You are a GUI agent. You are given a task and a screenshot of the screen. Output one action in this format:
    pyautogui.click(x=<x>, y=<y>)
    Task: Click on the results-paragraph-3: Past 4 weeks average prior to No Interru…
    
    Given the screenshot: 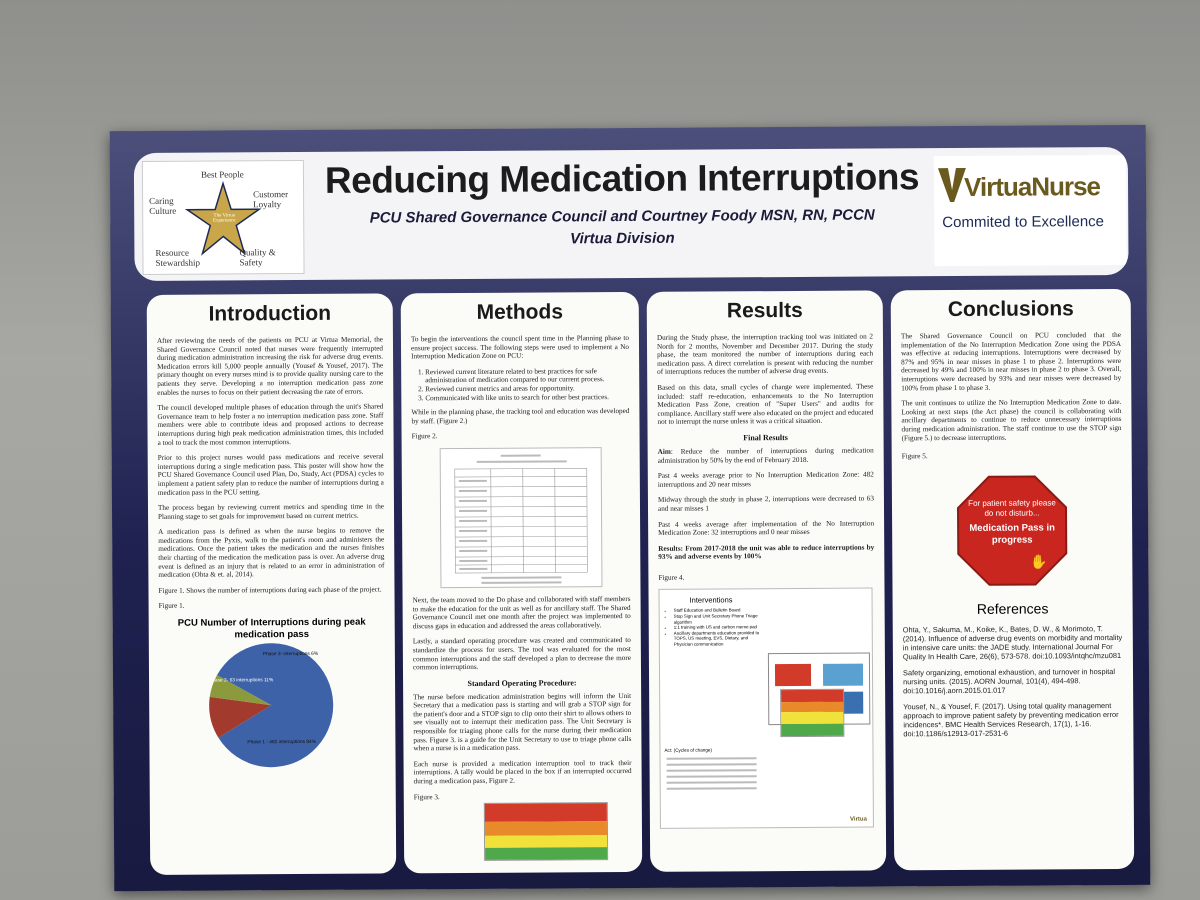 What is the action you would take?
    pyautogui.click(x=765, y=479)
    